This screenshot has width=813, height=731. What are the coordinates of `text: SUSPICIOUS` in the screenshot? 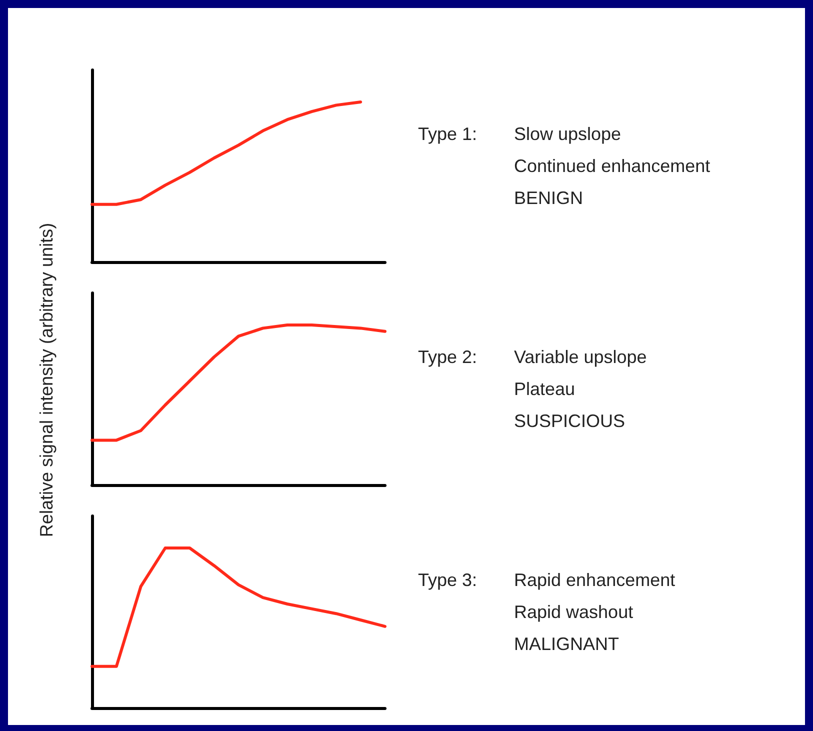 It's located at (570, 421).